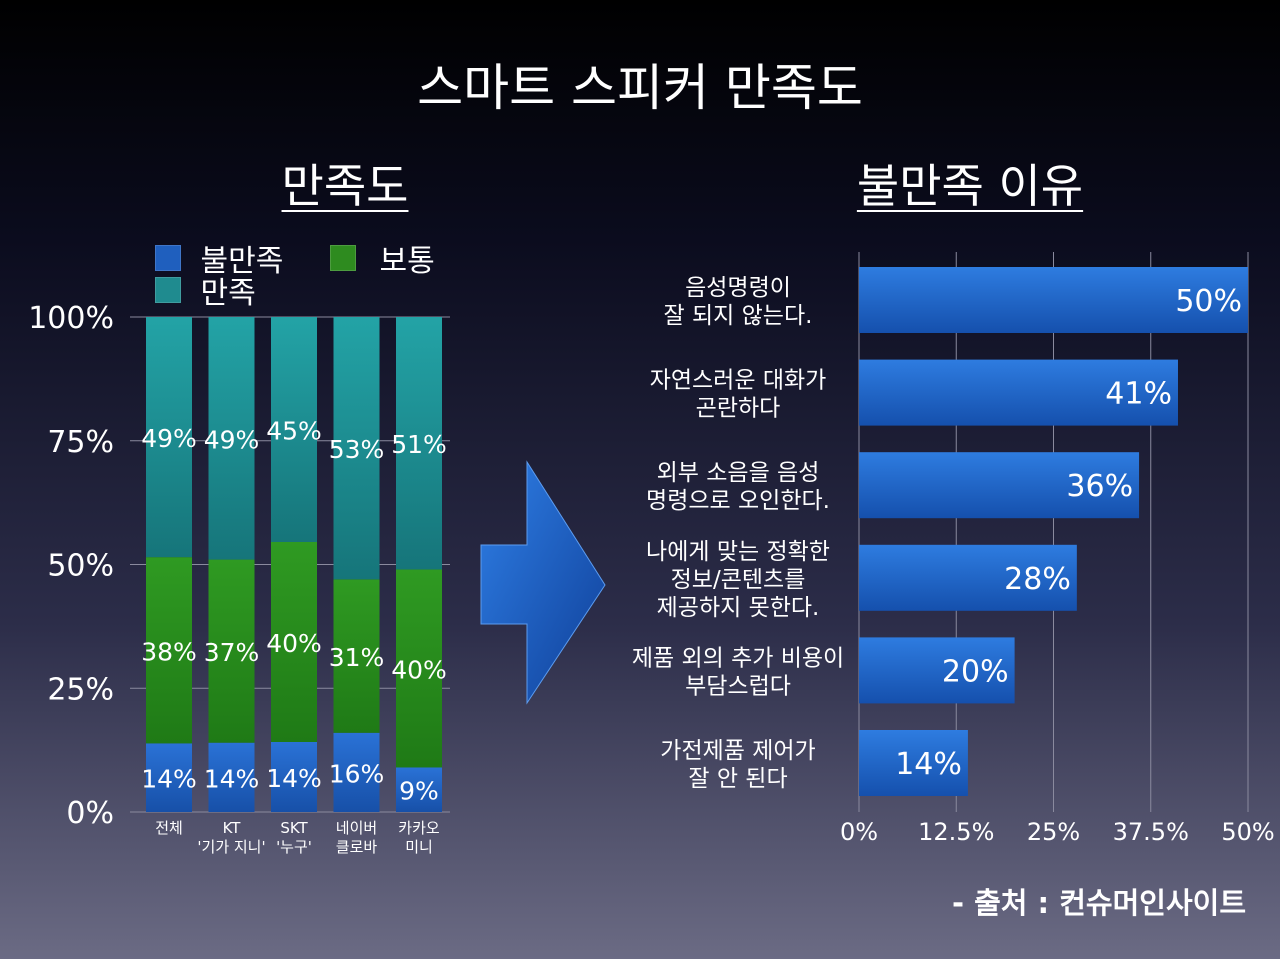  What do you see at coordinates (356, 828) in the screenshot?
I see `x-tick-label: 네이버` at bounding box center [356, 828].